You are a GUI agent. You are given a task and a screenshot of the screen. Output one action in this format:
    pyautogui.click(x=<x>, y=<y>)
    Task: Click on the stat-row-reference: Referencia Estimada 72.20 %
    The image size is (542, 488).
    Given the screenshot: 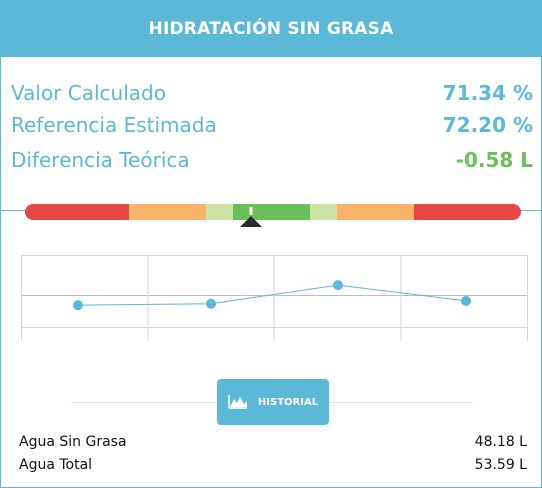 What is the action you would take?
    pyautogui.click(x=272, y=125)
    